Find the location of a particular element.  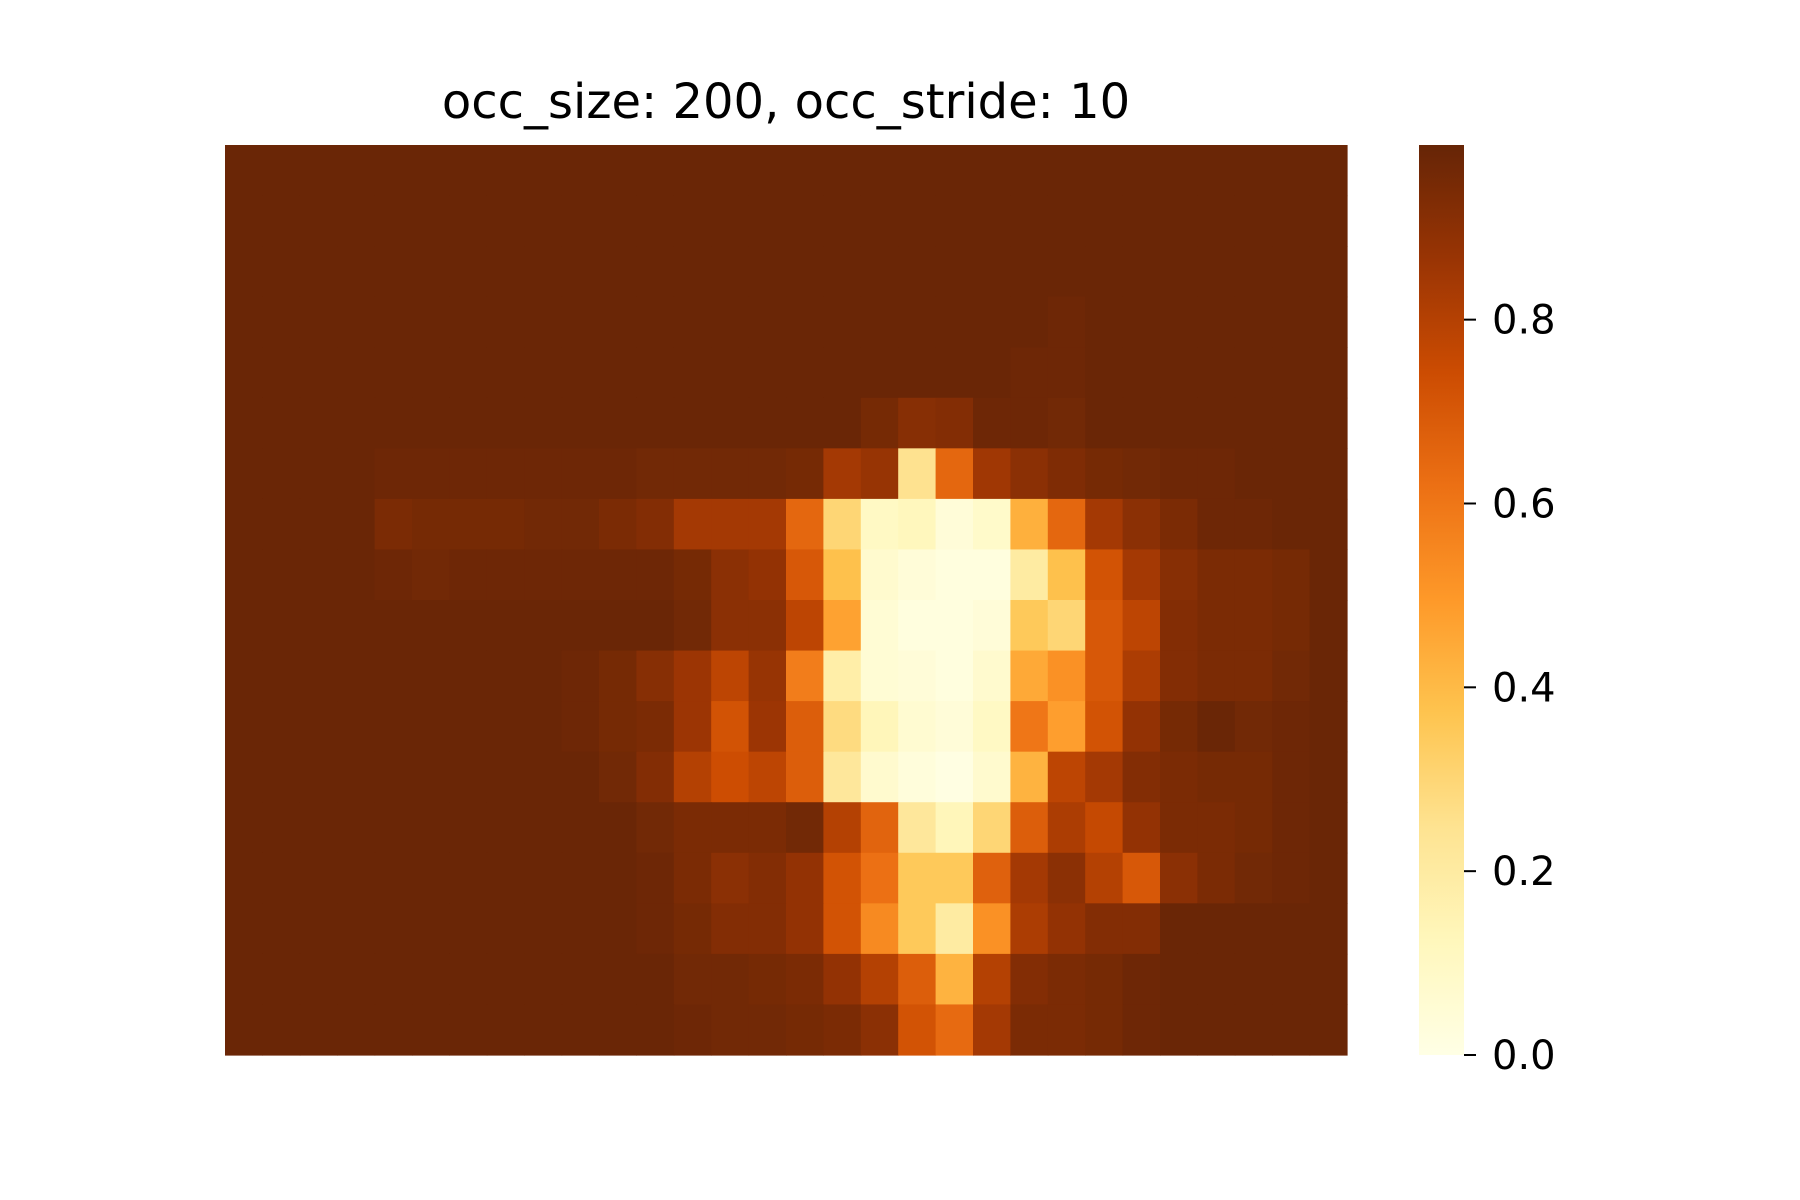

chart-title: occ_size: 200, occ_stride: 10 is located at coordinates (786, 102).